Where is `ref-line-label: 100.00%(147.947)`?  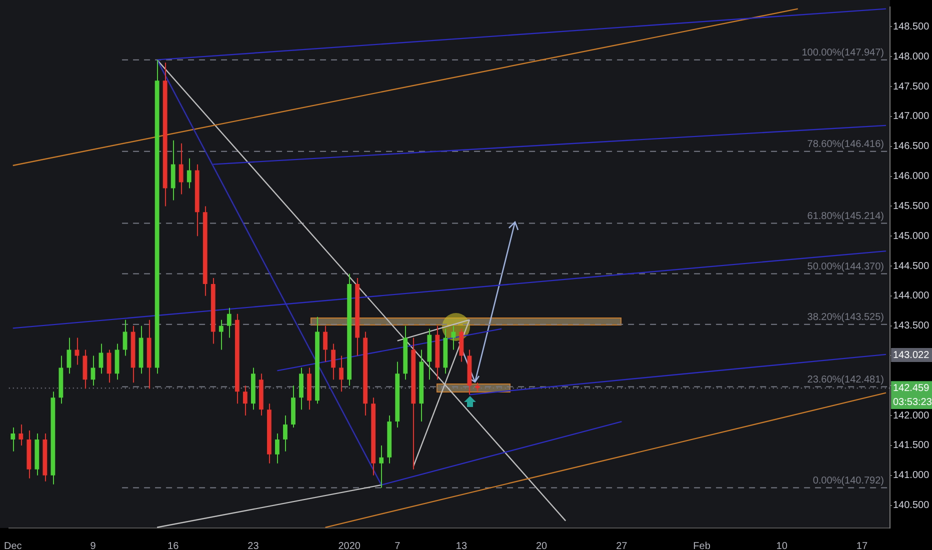
ref-line-label: 100.00%(147.947) is located at coordinates (843, 53).